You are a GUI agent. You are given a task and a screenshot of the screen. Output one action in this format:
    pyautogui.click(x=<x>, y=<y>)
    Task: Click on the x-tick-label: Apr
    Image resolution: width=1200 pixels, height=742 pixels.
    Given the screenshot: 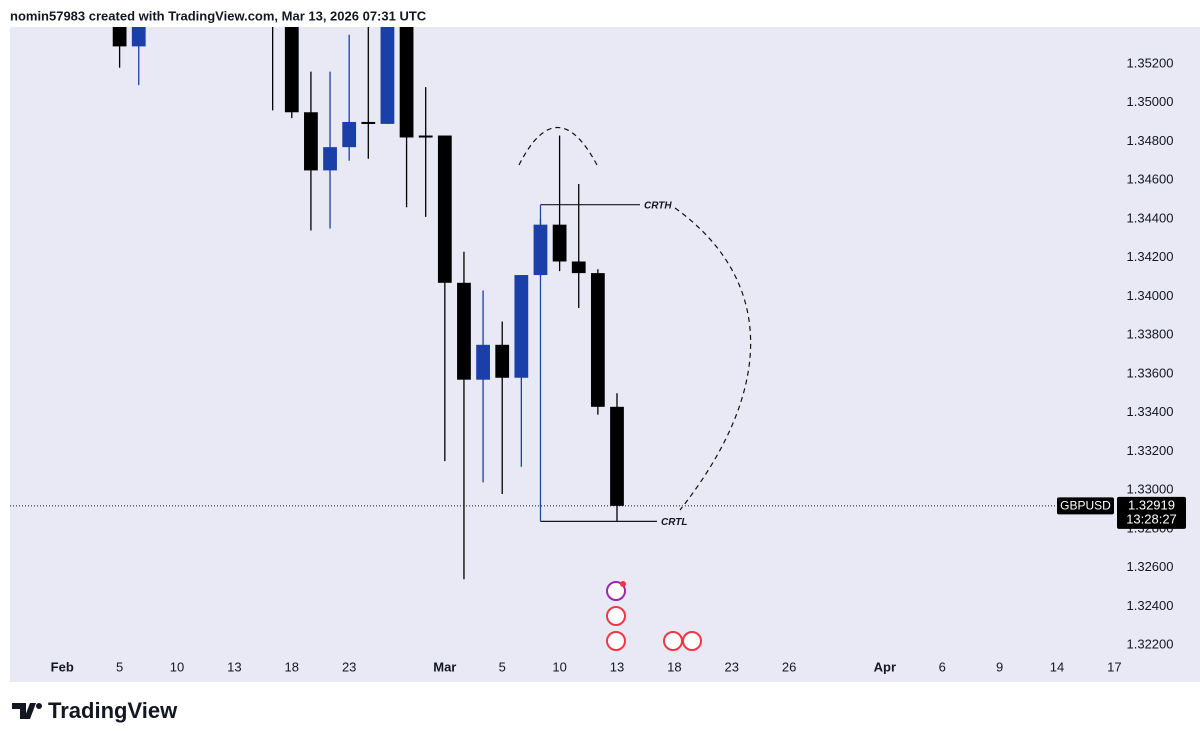 What is the action you would take?
    pyautogui.click(x=885, y=666)
    